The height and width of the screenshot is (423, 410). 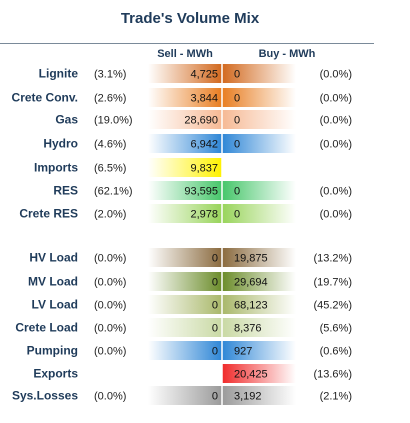 I want to click on buy-bar-mv-load, so click(x=259, y=281).